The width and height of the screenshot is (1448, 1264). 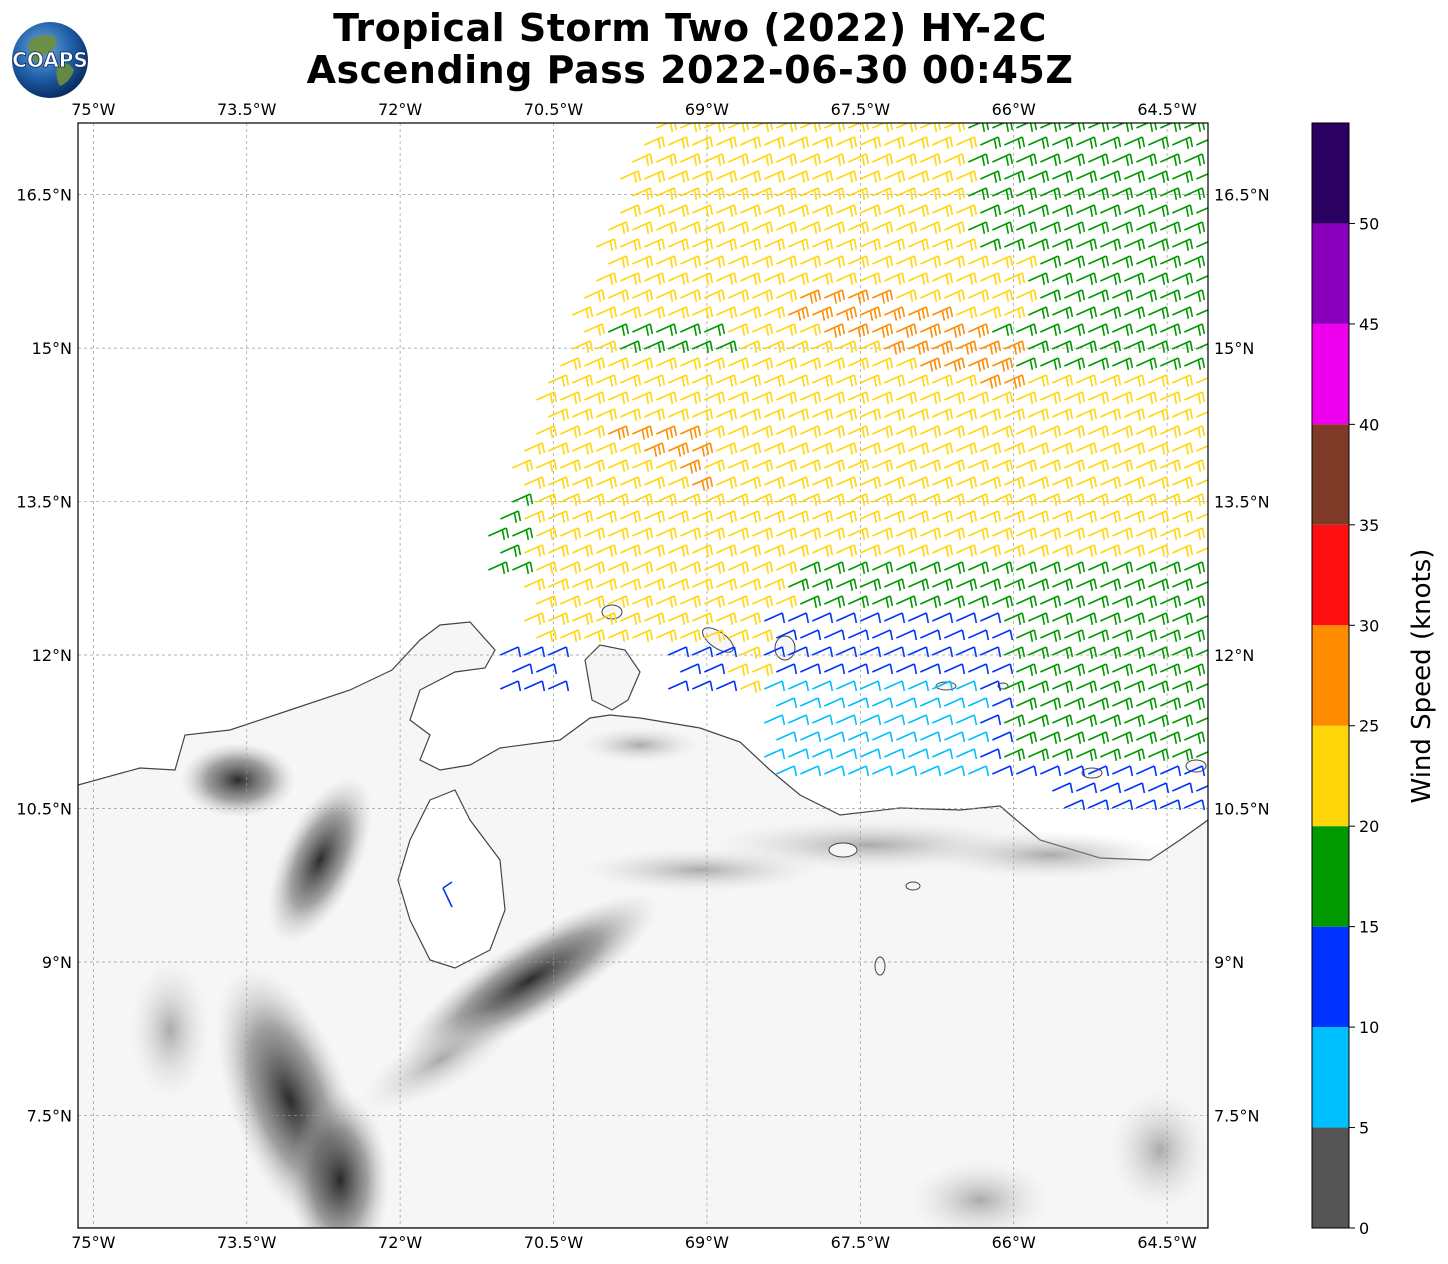 I want to click on chart-title-line2: Ascending Pass 2022-06-30 00:45Z, so click(x=690, y=70).